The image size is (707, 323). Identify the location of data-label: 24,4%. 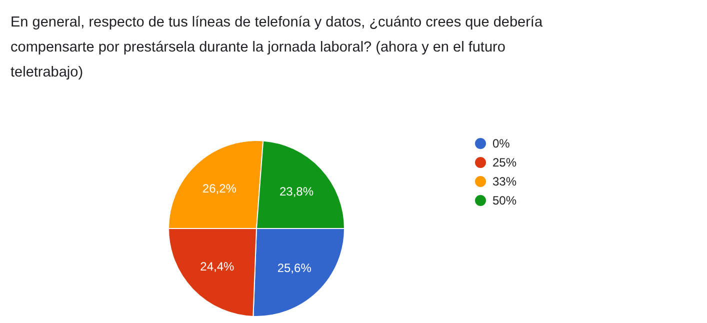
(217, 266).